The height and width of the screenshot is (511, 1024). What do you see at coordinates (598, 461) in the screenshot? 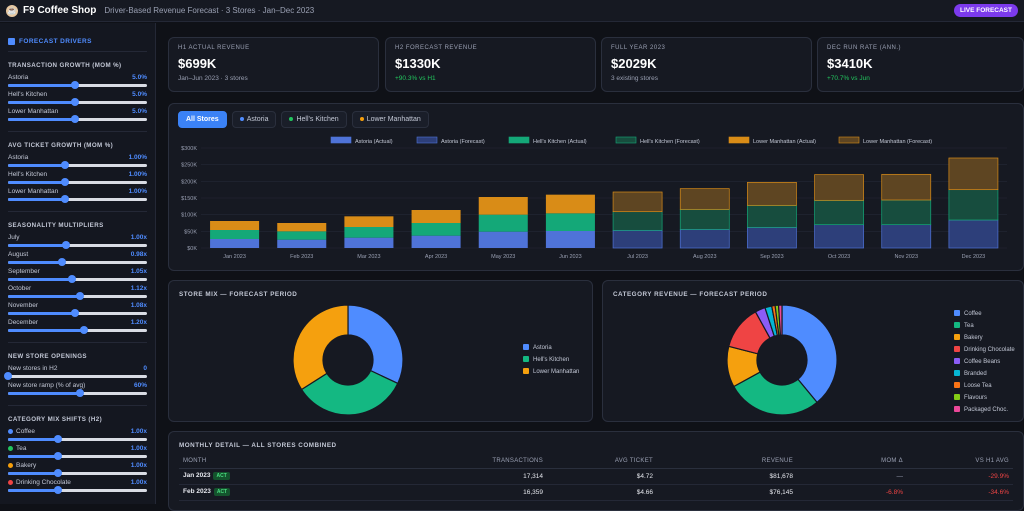
I see `column-header: AVG TICKET` at bounding box center [598, 461].